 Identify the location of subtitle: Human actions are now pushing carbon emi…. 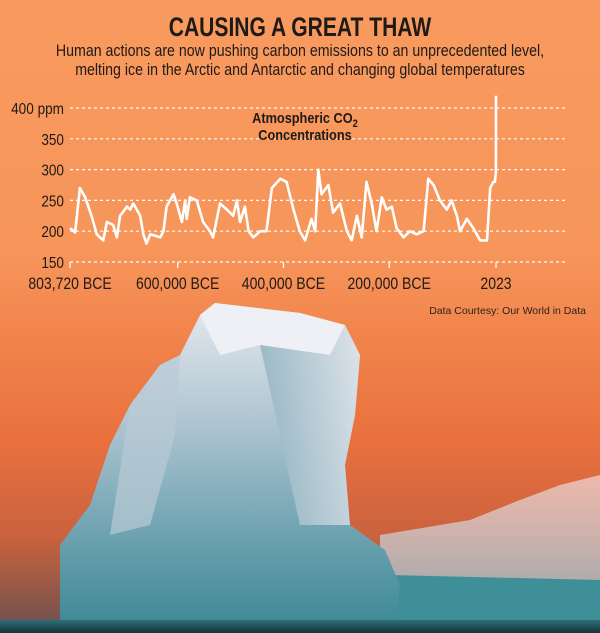
(300, 61).